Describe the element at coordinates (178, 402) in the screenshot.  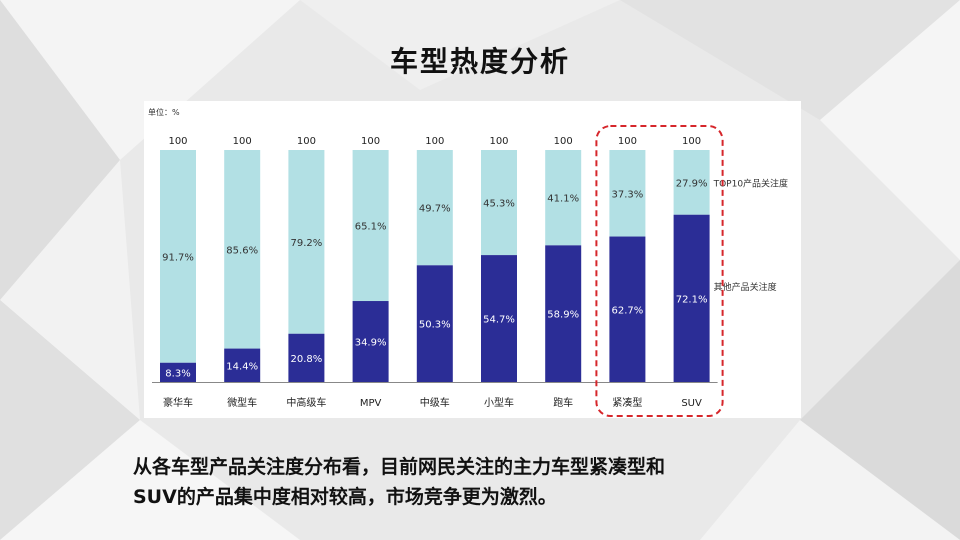
I see `category-label: 豪华车` at that location.